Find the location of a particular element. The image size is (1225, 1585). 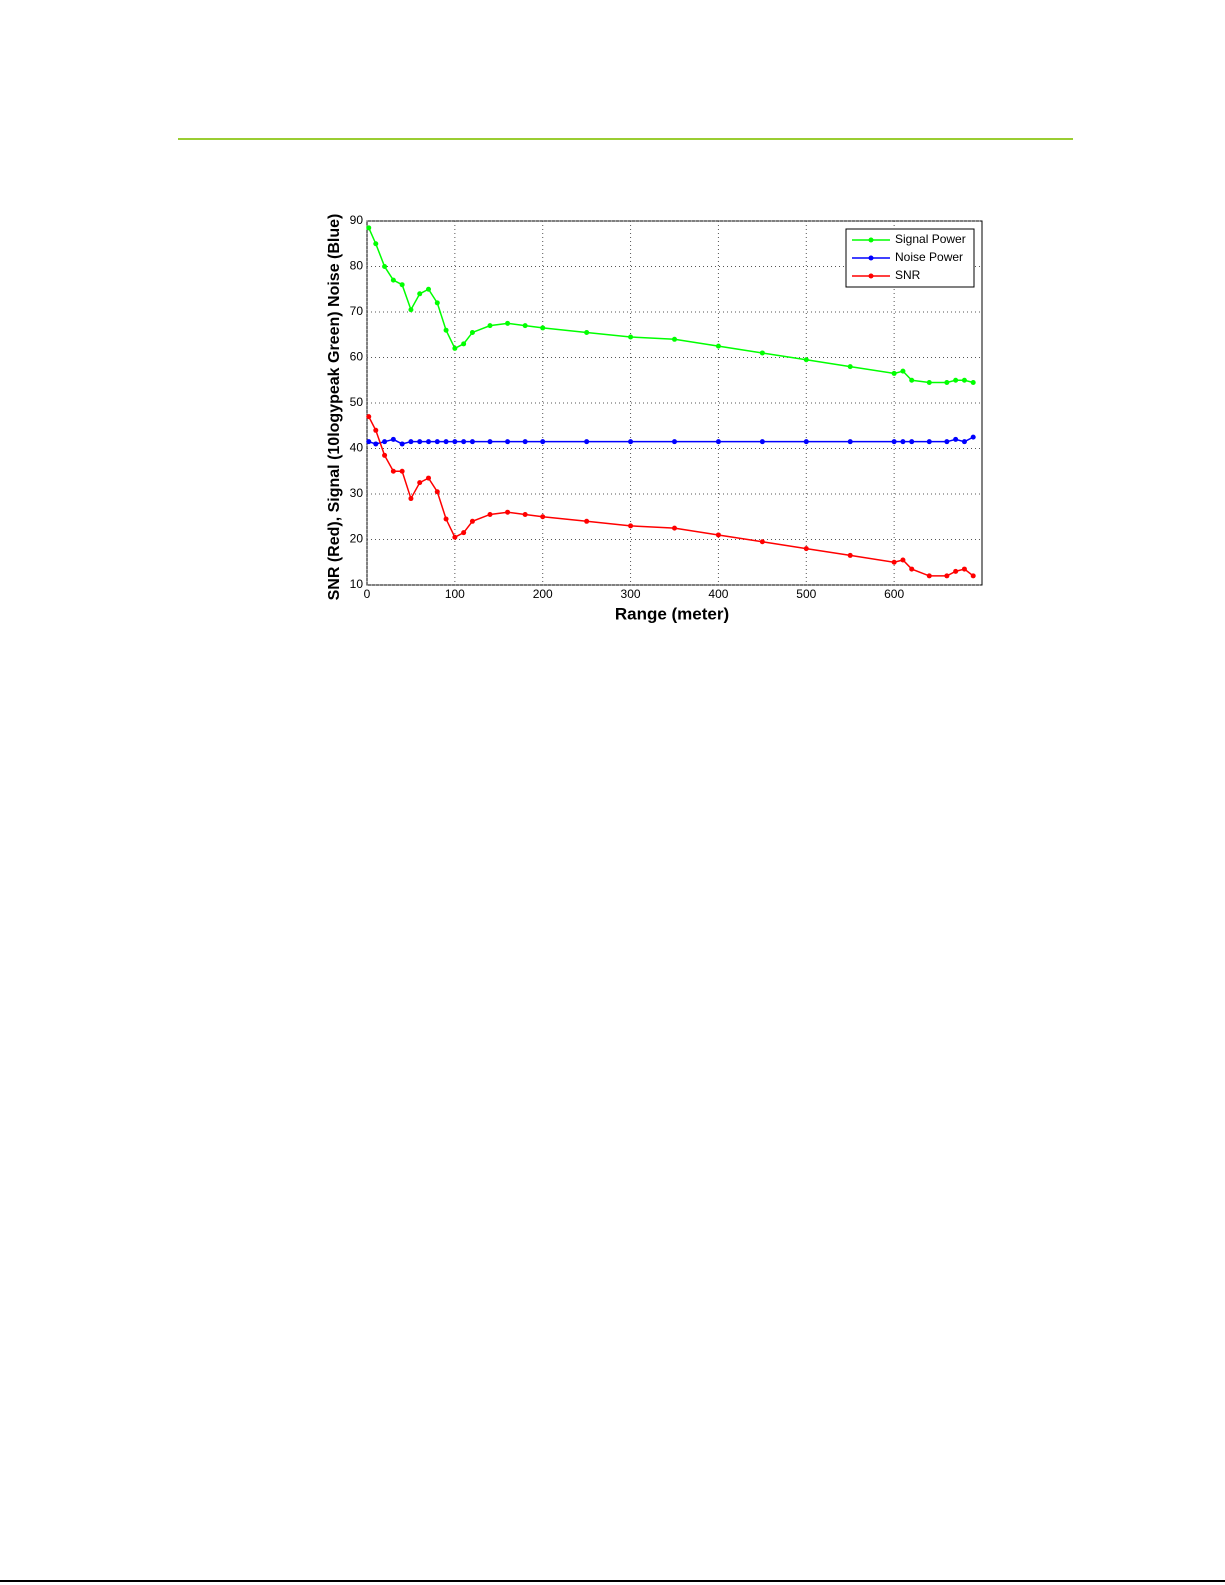

y-tick-label: 90 is located at coordinates (357, 220).